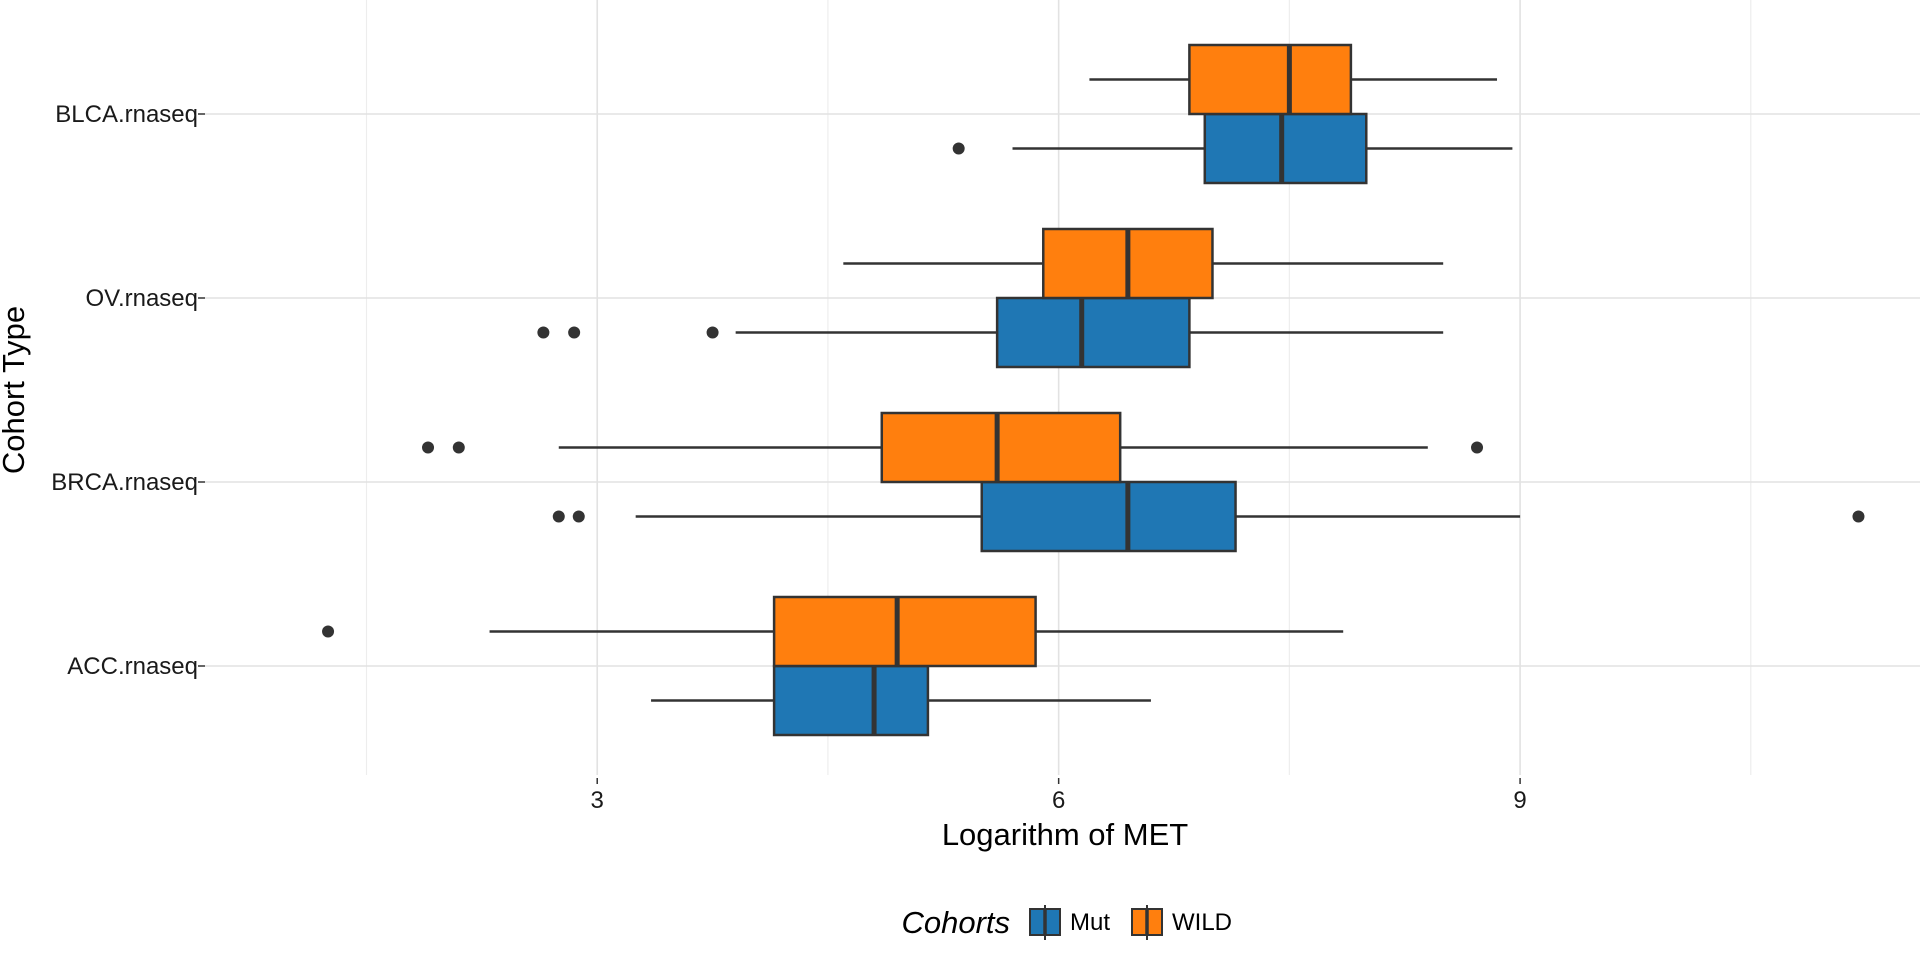 Image resolution: width=1920 pixels, height=960 pixels. Describe the element at coordinates (1058, 800) in the screenshot. I see `x-tick-label: 6` at that location.